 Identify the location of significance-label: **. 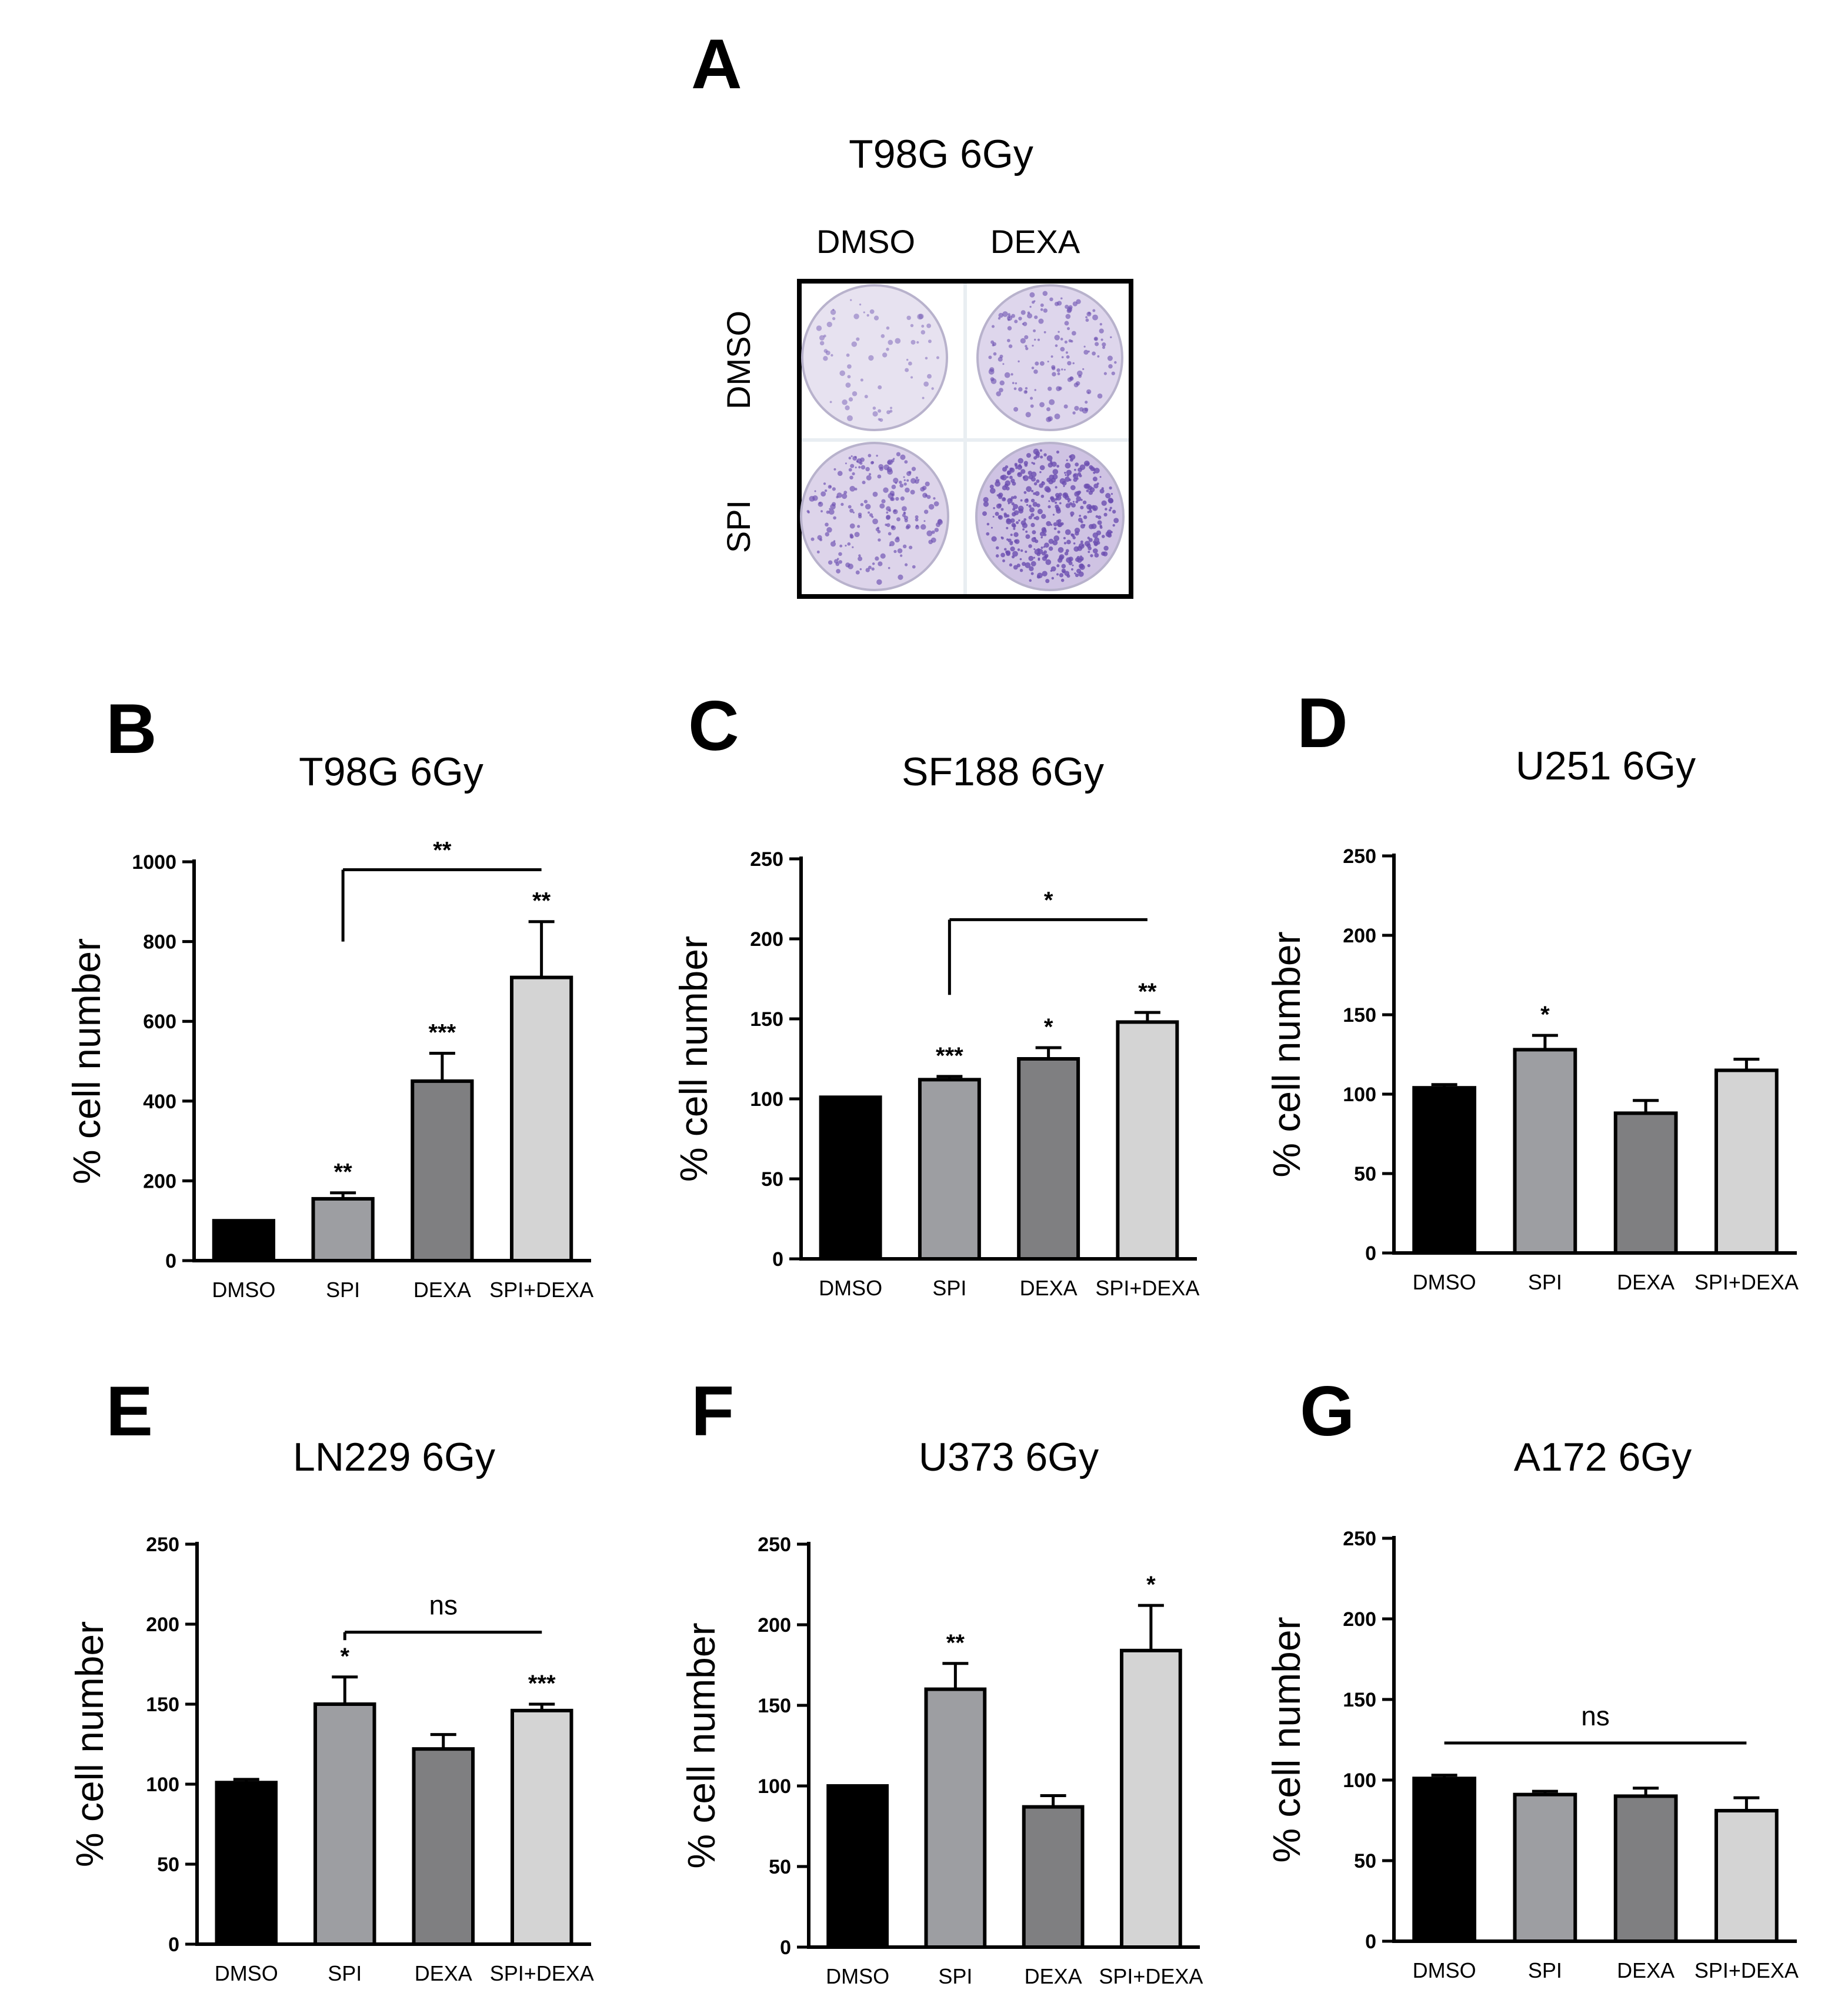
(541, 901).